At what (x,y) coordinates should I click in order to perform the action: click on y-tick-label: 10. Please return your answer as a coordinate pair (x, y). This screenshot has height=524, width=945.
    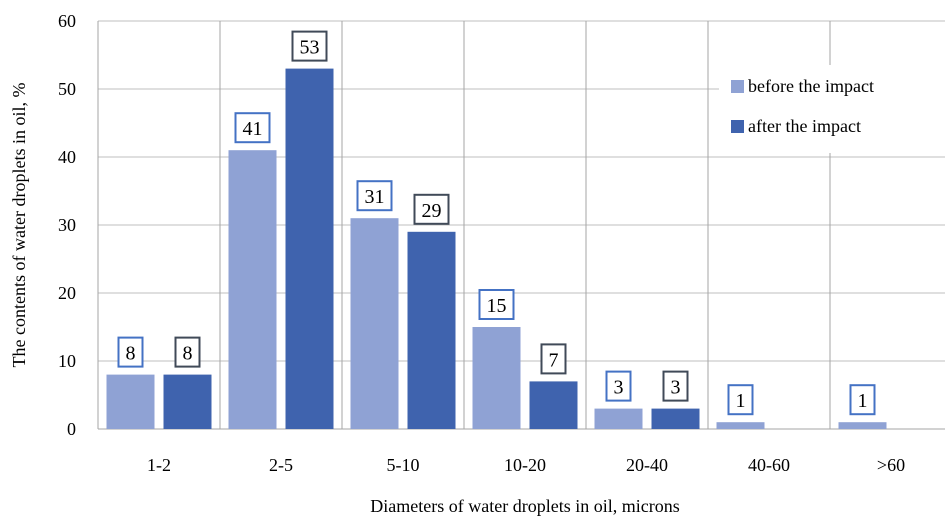
    Looking at the image, I should click on (67, 361).